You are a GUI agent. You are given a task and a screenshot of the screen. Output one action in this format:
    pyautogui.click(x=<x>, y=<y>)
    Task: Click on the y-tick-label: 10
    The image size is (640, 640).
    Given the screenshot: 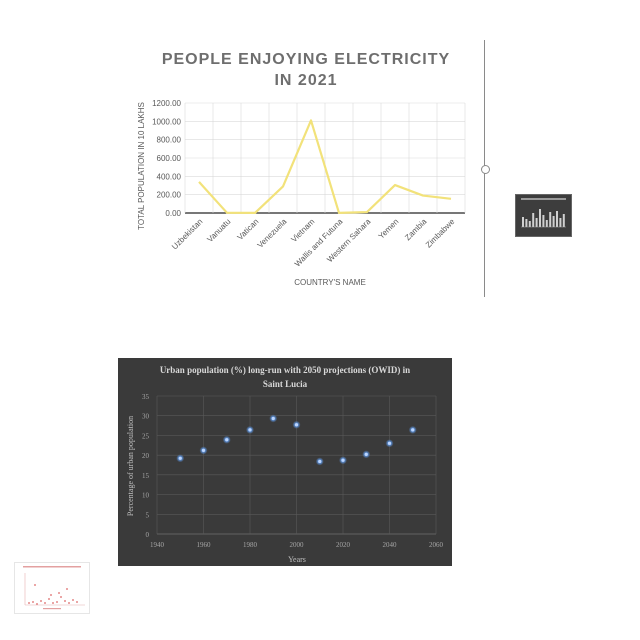 What is the action you would take?
    pyautogui.click(x=146, y=496)
    